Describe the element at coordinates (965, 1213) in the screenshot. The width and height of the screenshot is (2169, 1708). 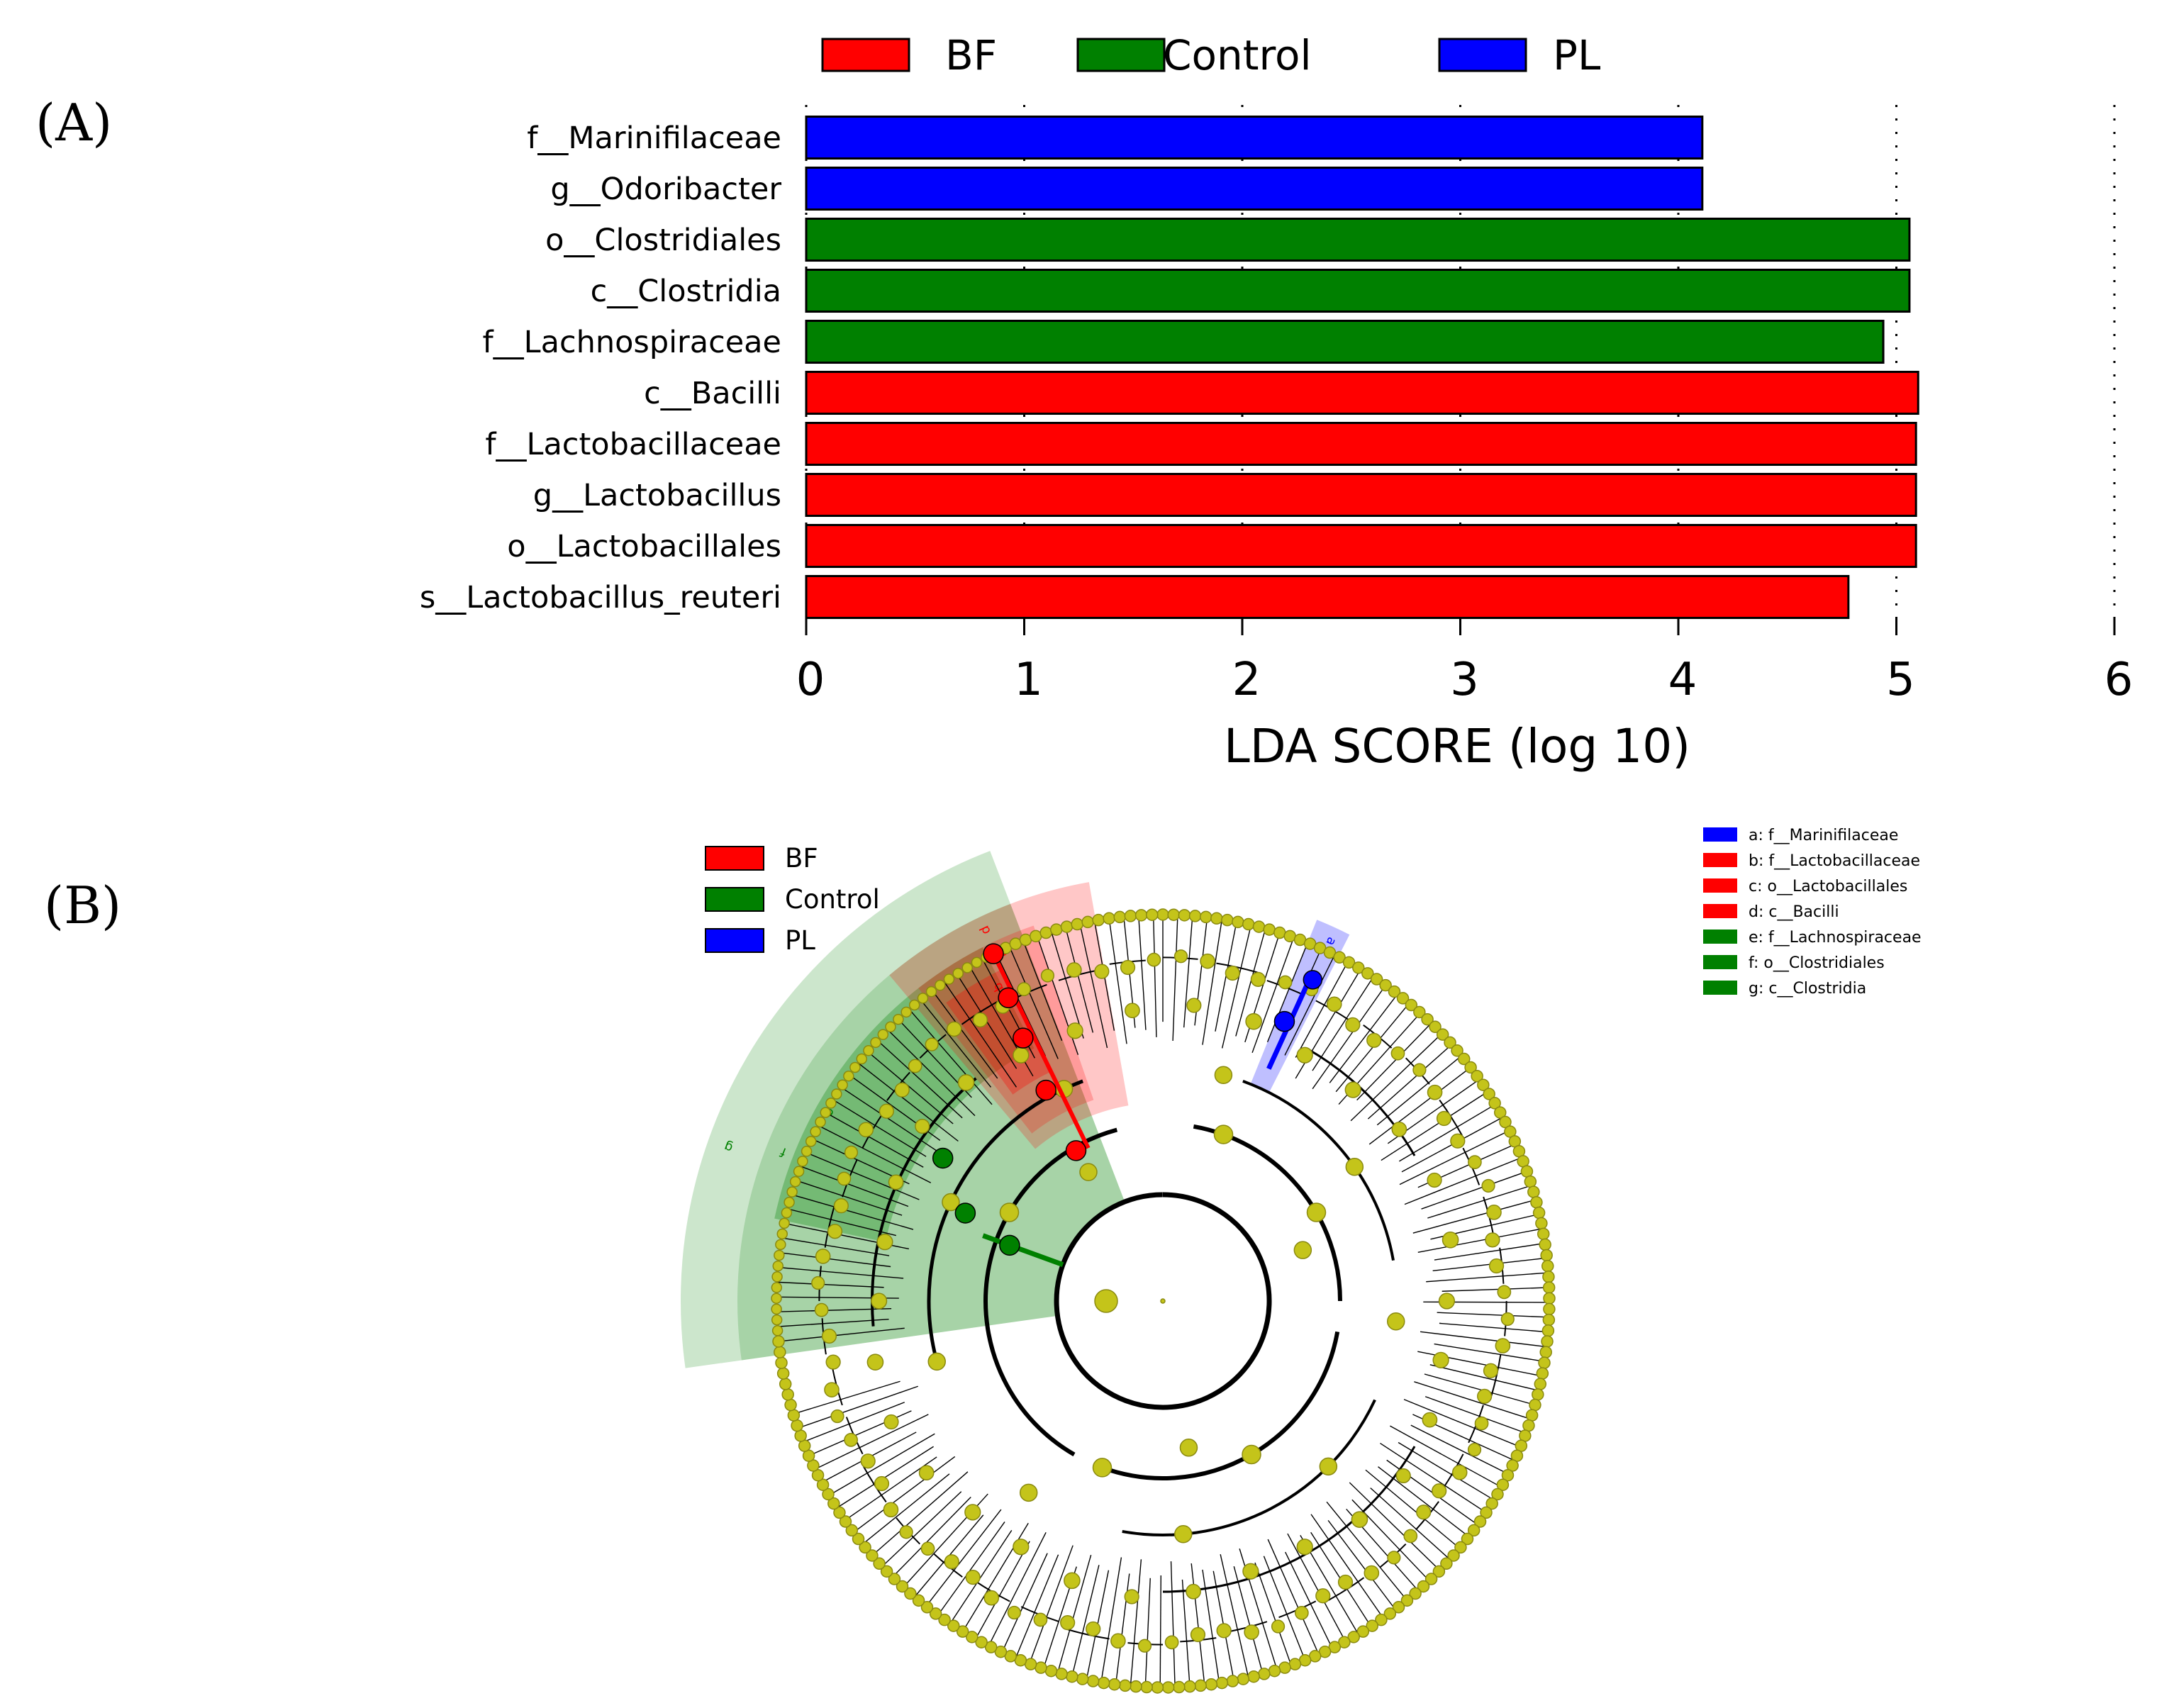
I see `biomarker-node-clostridiales` at that location.